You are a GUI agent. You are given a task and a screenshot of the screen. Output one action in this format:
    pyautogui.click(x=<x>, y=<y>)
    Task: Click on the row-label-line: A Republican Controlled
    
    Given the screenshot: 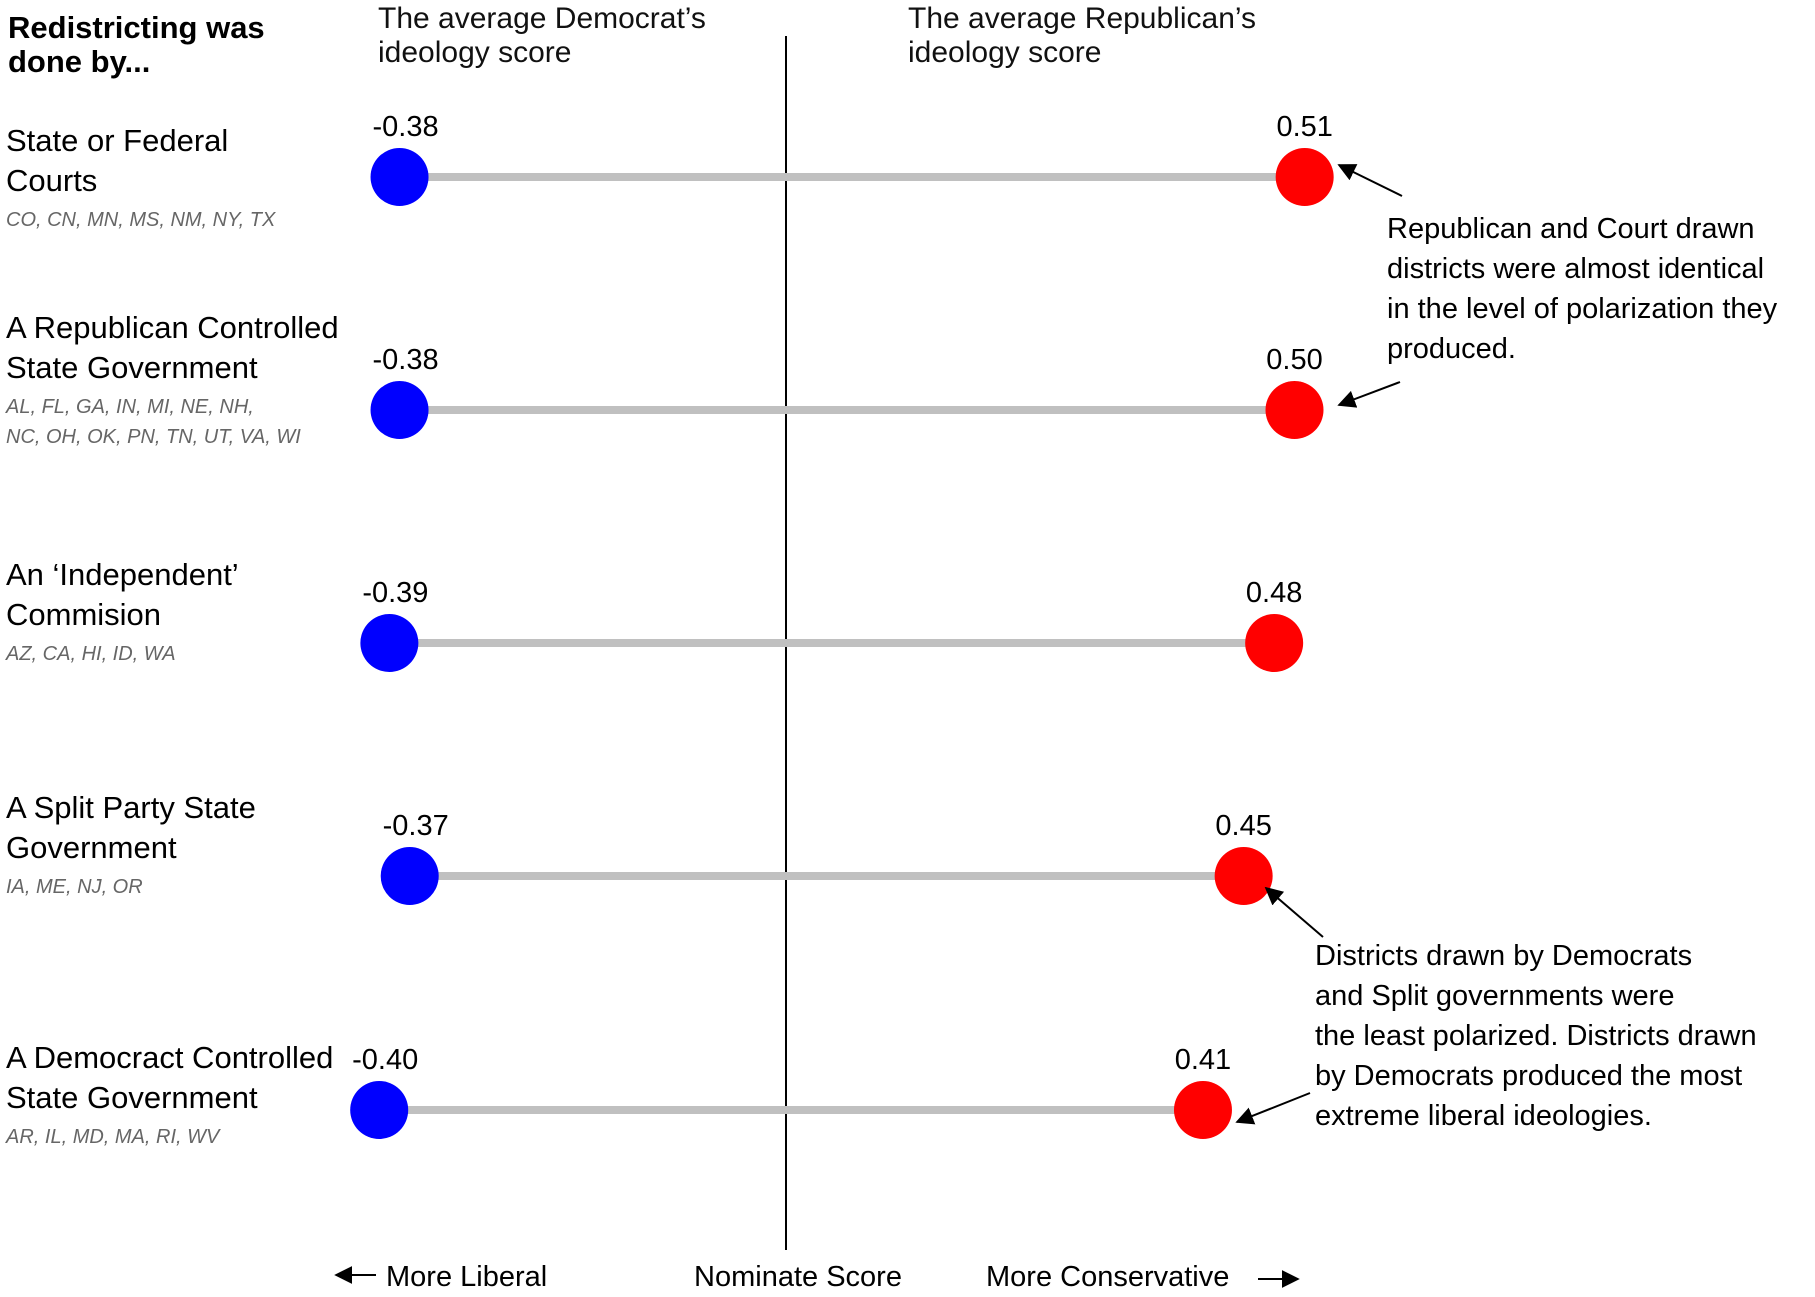 What is the action you would take?
    pyautogui.click(x=172, y=327)
    